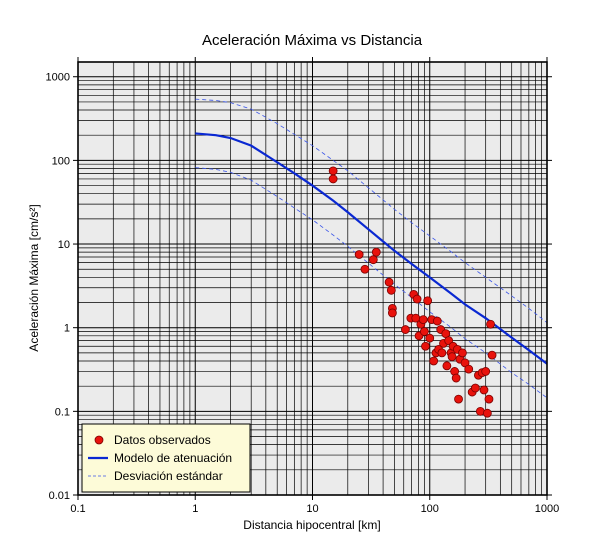 The height and width of the screenshot is (560, 590). What do you see at coordinates (173, 458) in the screenshot?
I see `legend-label-model: Modelo de atenuación` at bounding box center [173, 458].